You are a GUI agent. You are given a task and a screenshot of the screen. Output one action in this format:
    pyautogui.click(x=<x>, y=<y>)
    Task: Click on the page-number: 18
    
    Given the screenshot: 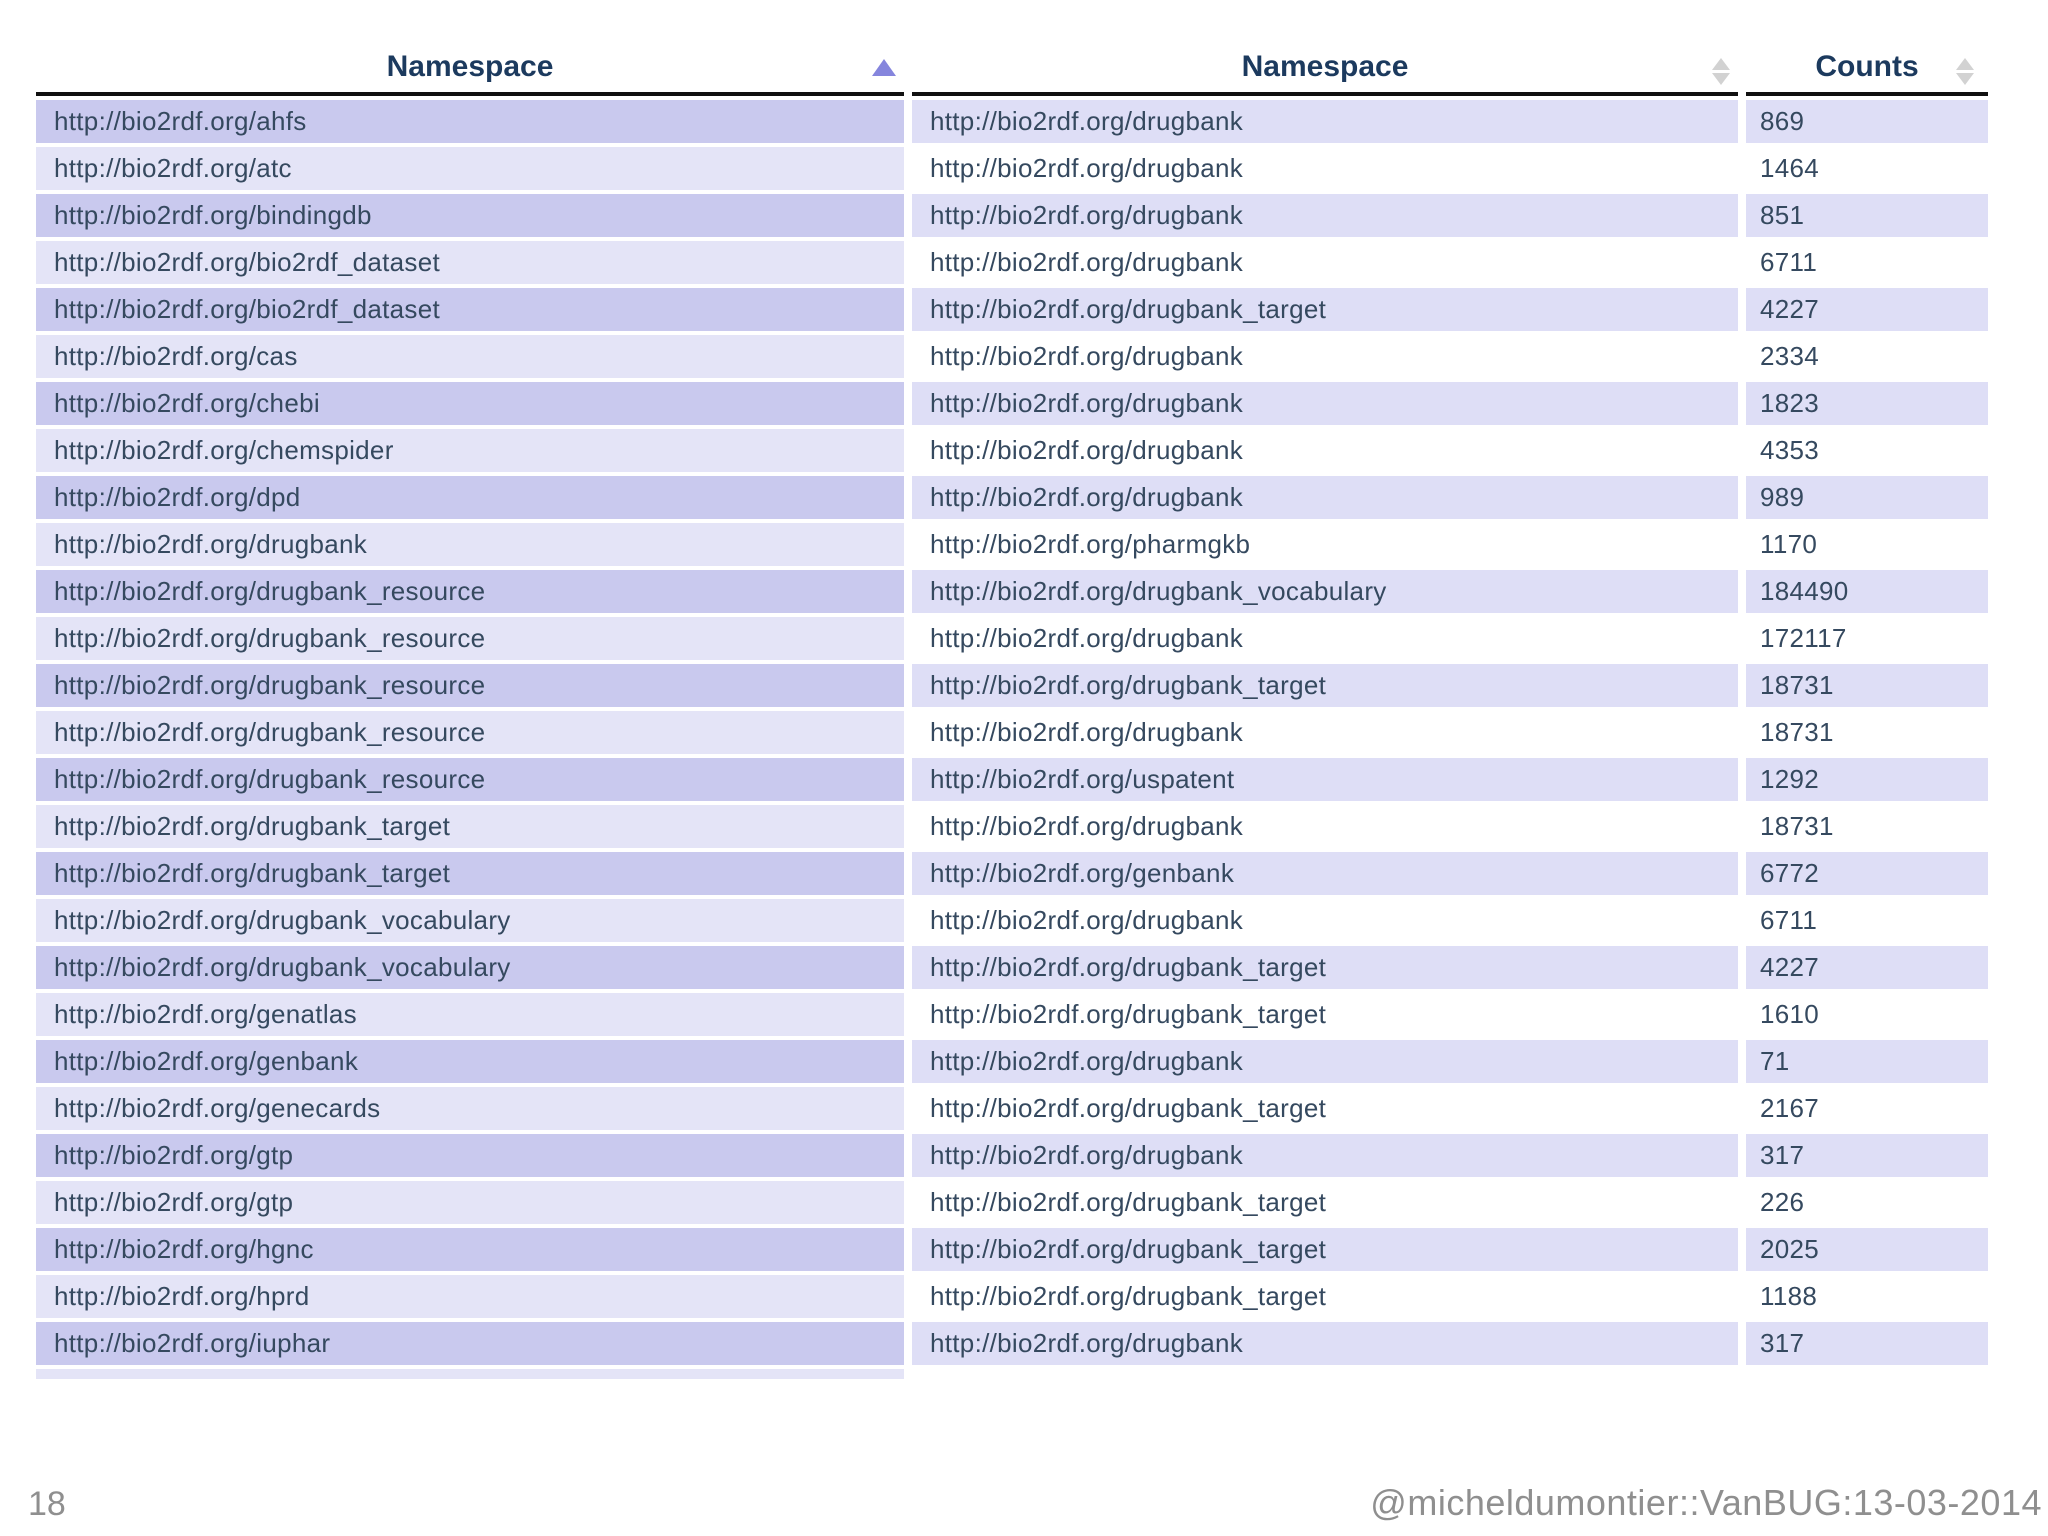 What is the action you would take?
    pyautogui.click(x=47, y=1504)
    